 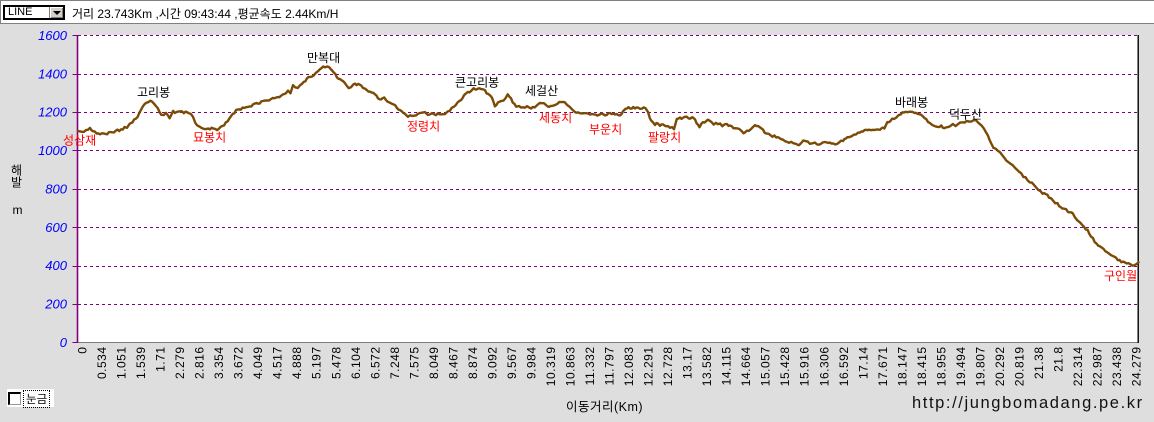 What do you see at coordinates (824, 367) in the screenshot?
I see `svg-text: 16.306` at bounding box center [824, 367].